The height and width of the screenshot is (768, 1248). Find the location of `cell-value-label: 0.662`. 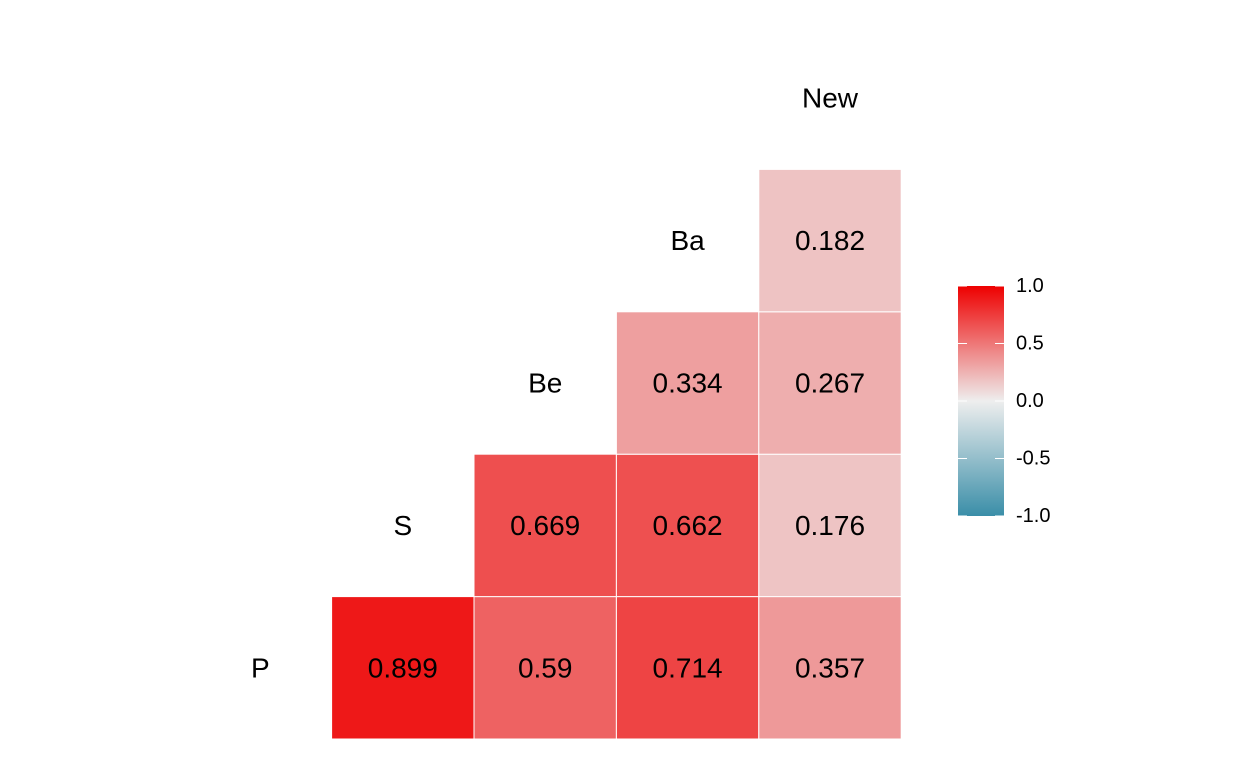

cell-value-label: 0.662 is located at coordinates (688, 525).